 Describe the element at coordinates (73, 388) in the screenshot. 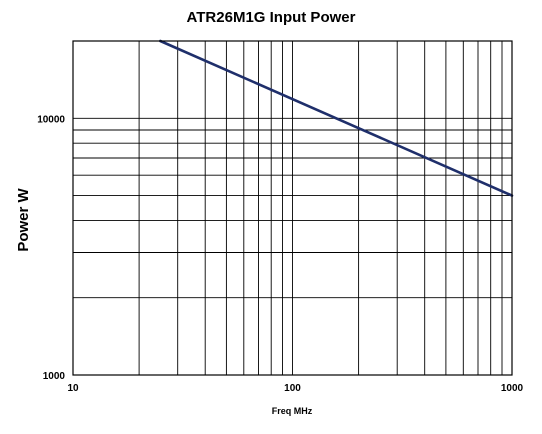

I see `x-tick-label: 10` at that location.